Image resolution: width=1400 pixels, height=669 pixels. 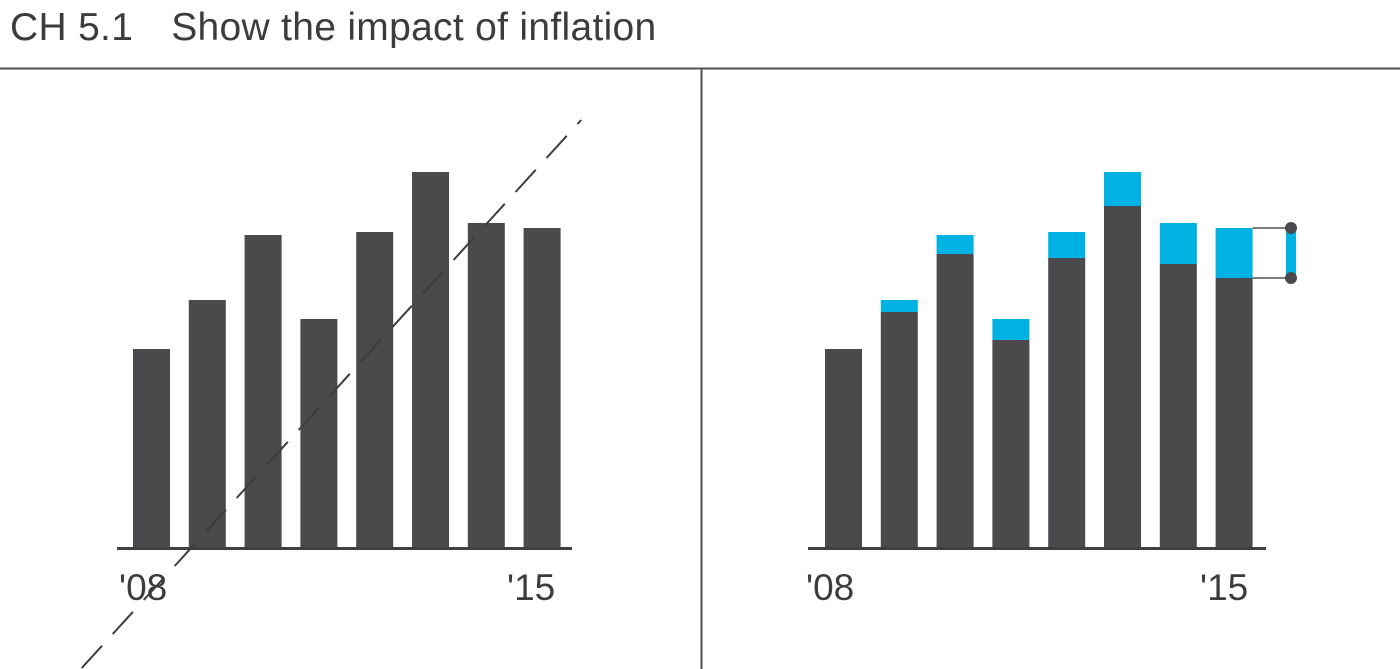 What do you see at coordinates (1291, 253) in the screenshot?
I see `gap-marker-bar` at bounding box center [1291, 253].